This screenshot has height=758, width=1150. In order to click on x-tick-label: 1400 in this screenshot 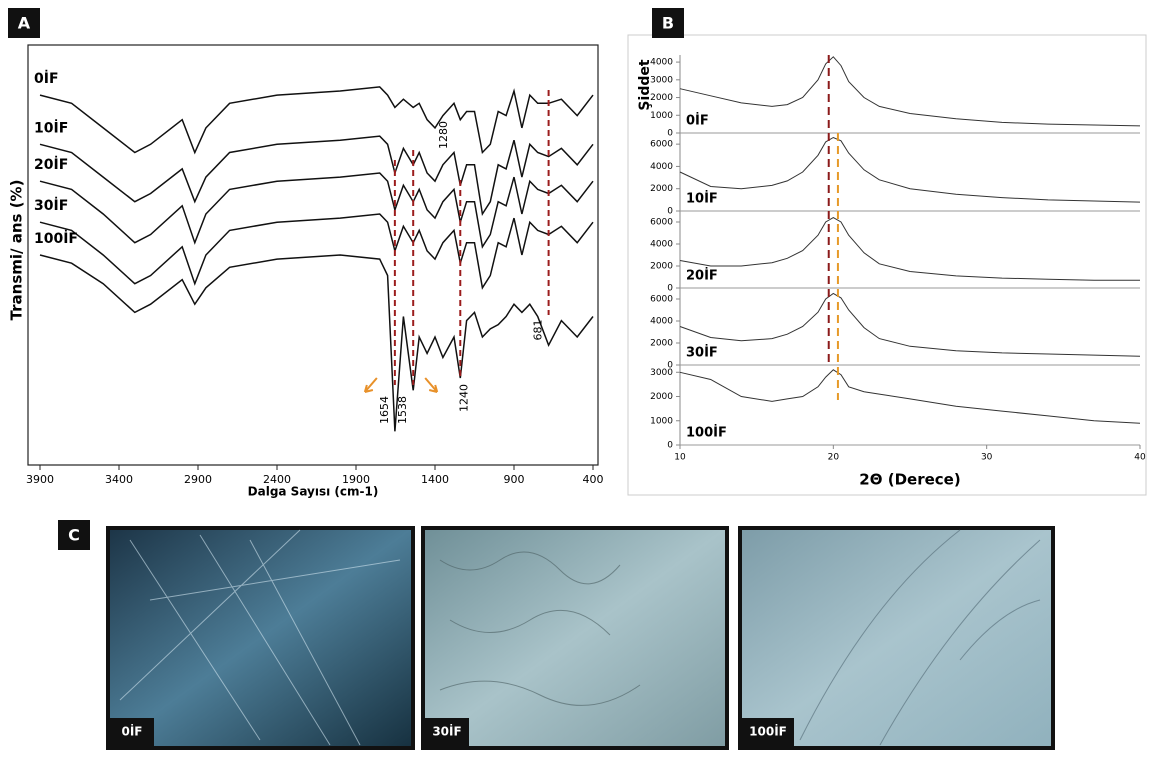, I will do `click(435, 479)`.